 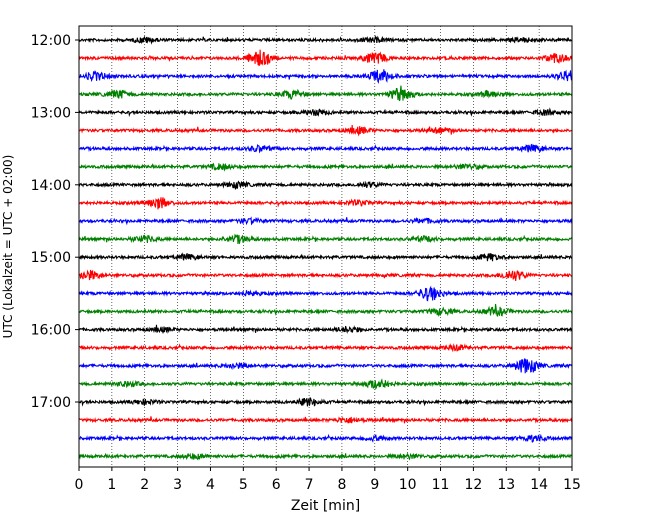 I want to click on y-tick-label-2: 14:00, so click(x=51, y=186).